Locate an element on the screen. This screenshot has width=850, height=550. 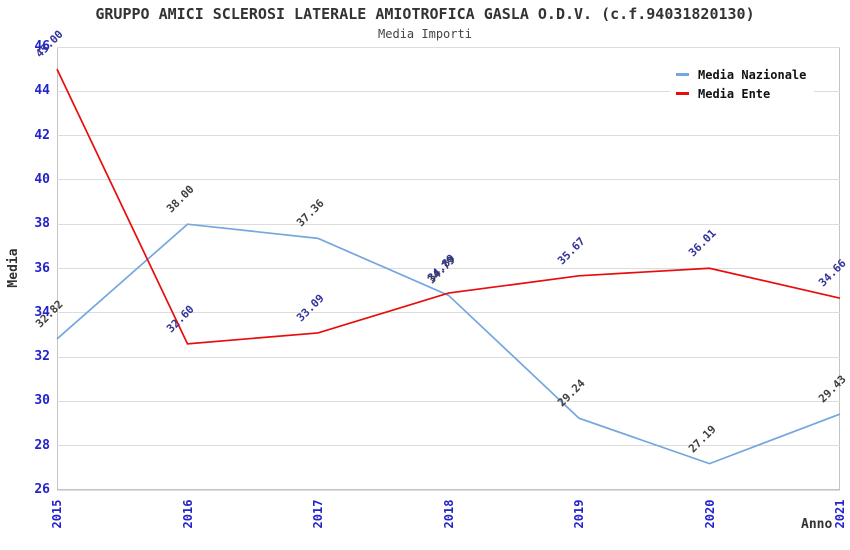
y-tick-label: 34 is located at coordinates (42, 312).